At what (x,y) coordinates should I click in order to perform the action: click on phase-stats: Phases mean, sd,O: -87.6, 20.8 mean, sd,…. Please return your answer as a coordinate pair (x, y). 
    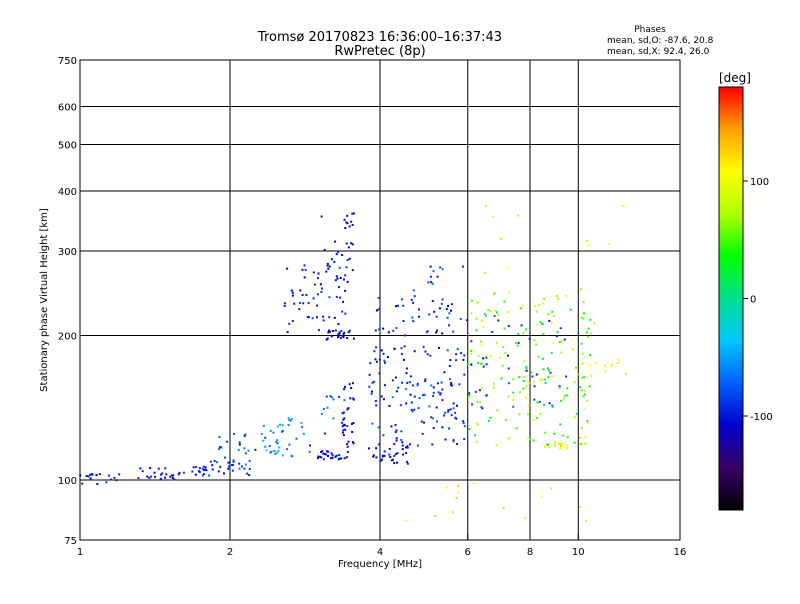
    Looking at the image, I should click on (660, 41).